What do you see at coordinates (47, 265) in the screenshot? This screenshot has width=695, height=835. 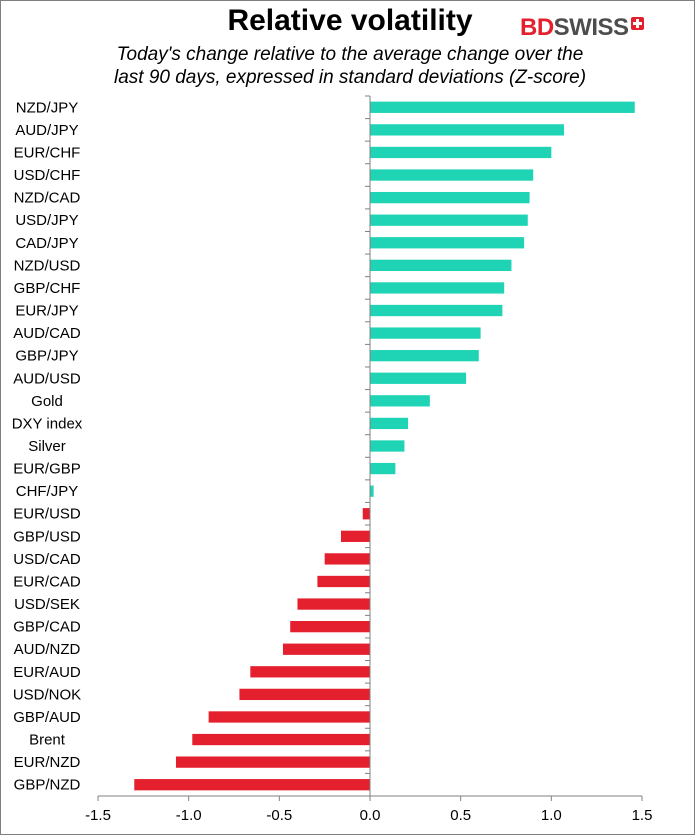 I see `category-label: NZD/USD` at bounding box center [47, 265].